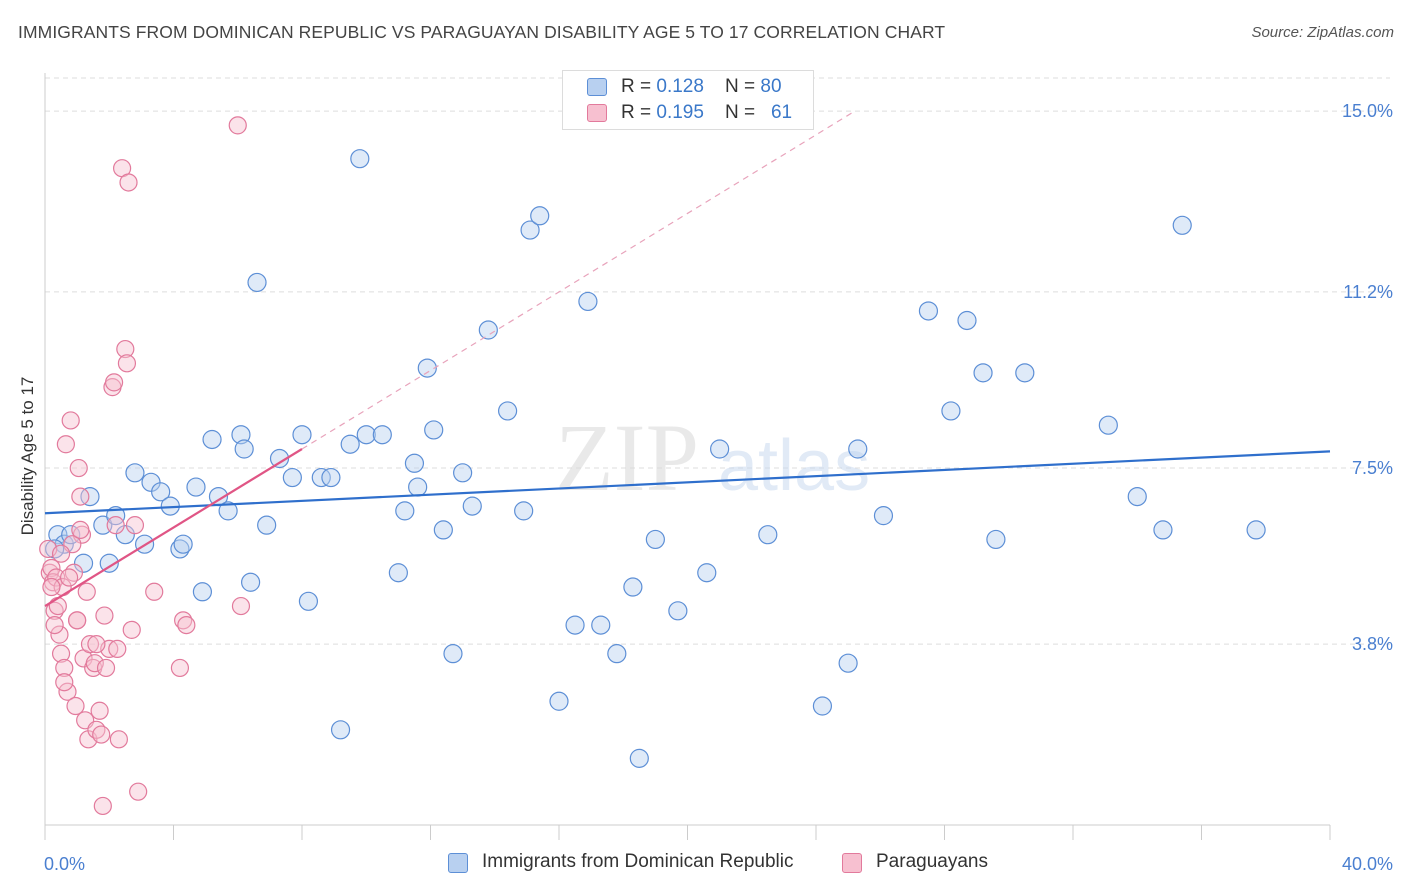 The height and width of the screenshot is (892, 1406). What do you see at coordinates (852, 863) in the screenshot?
I see `bottom-legend-swatch-pink` at bounding box center [852, 863].